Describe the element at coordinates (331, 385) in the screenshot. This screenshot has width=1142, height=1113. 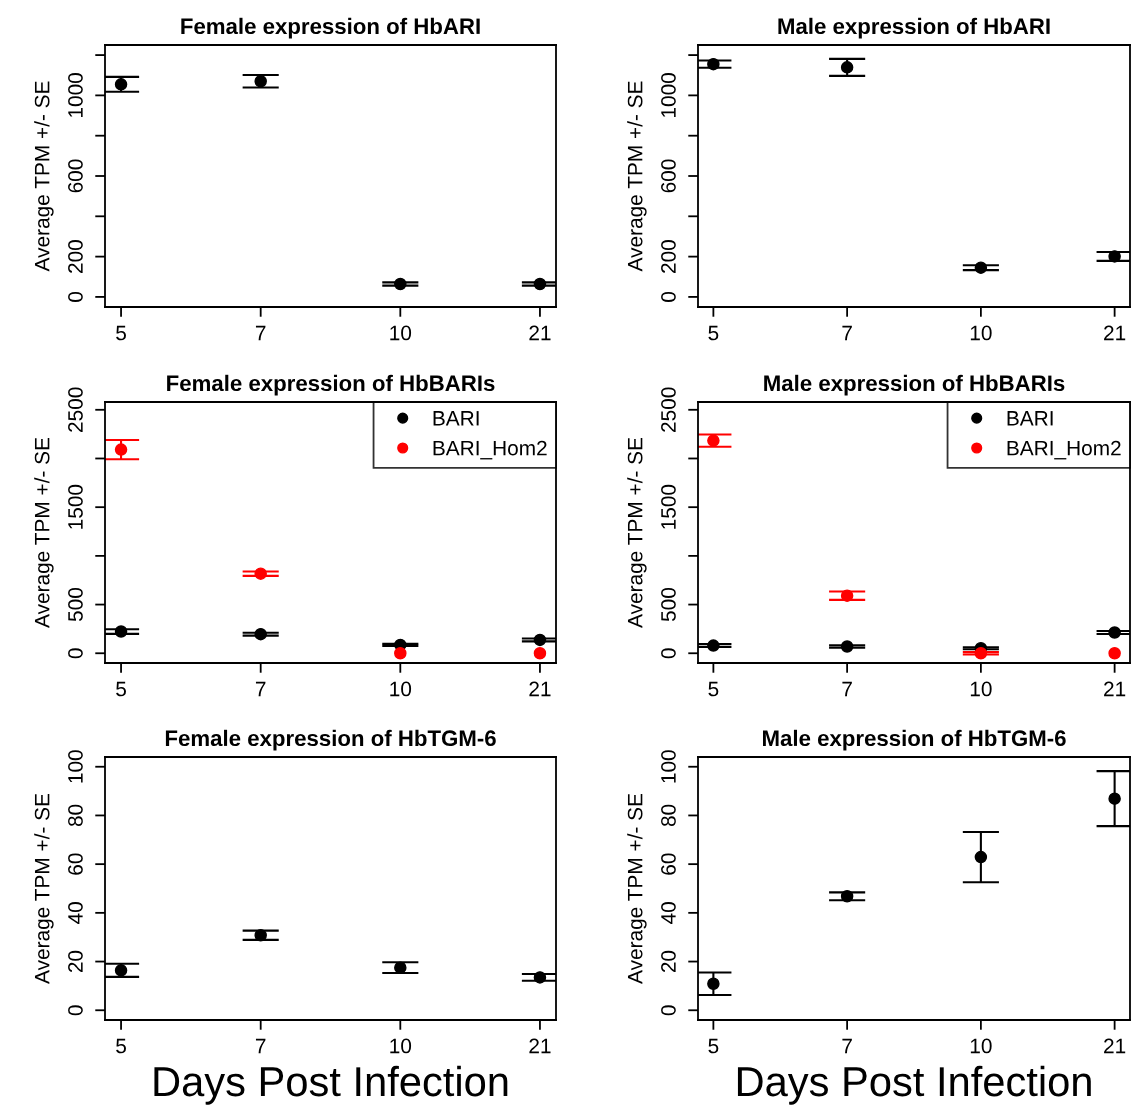
I see `chart-title: Female expression of HbBARIs` at that location.